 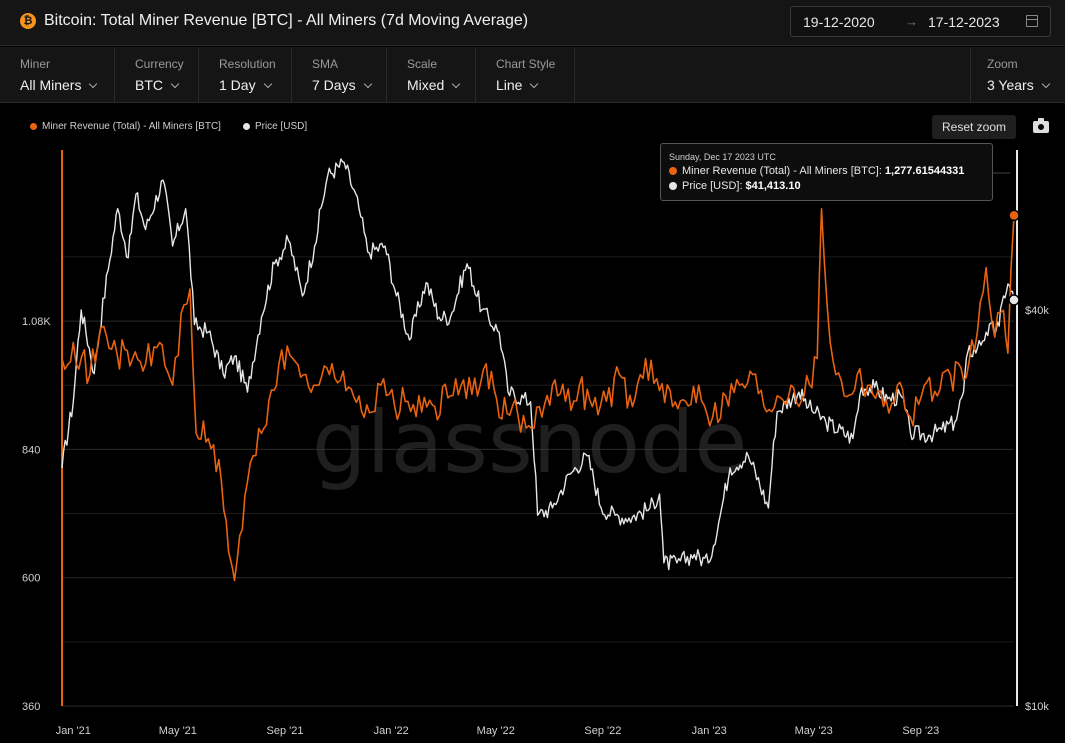 I want to click on zoom-label: Zoom, so click(x=1002, y=64).